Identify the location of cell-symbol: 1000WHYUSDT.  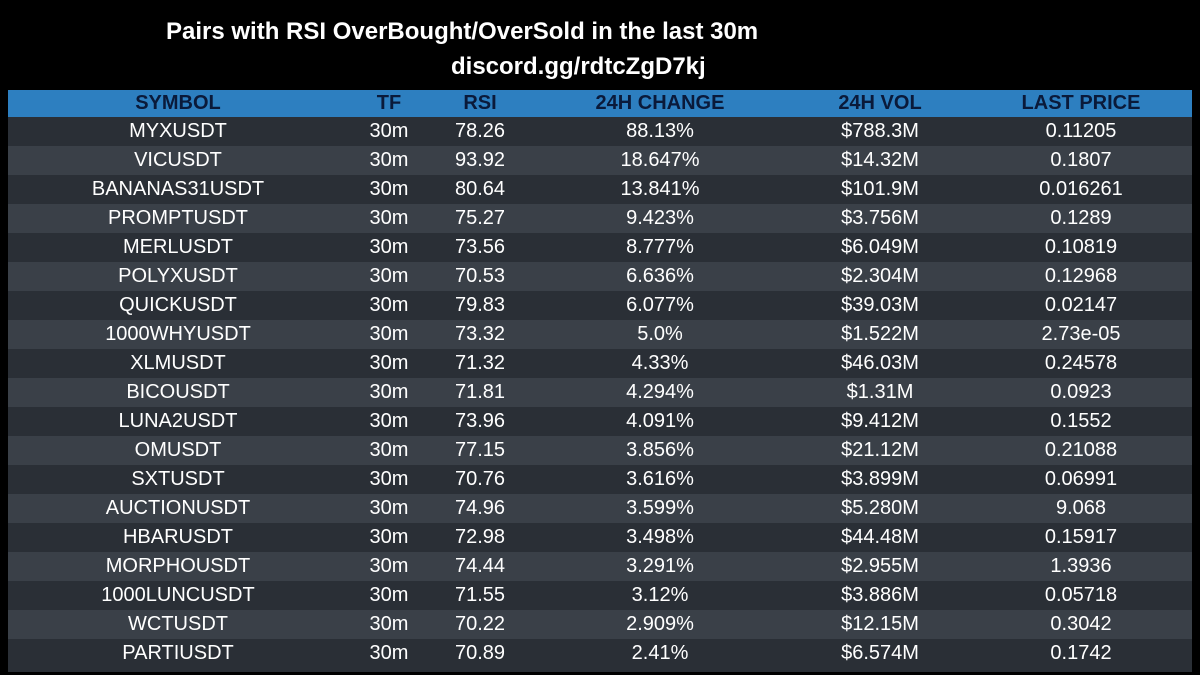
(178, 334).